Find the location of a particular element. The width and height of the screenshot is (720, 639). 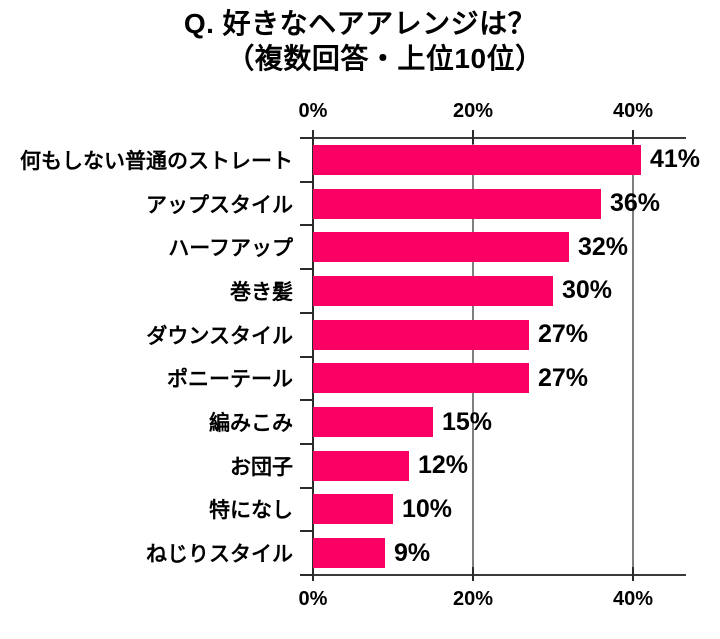

top-axis-line is located at coordinates (499, 138).